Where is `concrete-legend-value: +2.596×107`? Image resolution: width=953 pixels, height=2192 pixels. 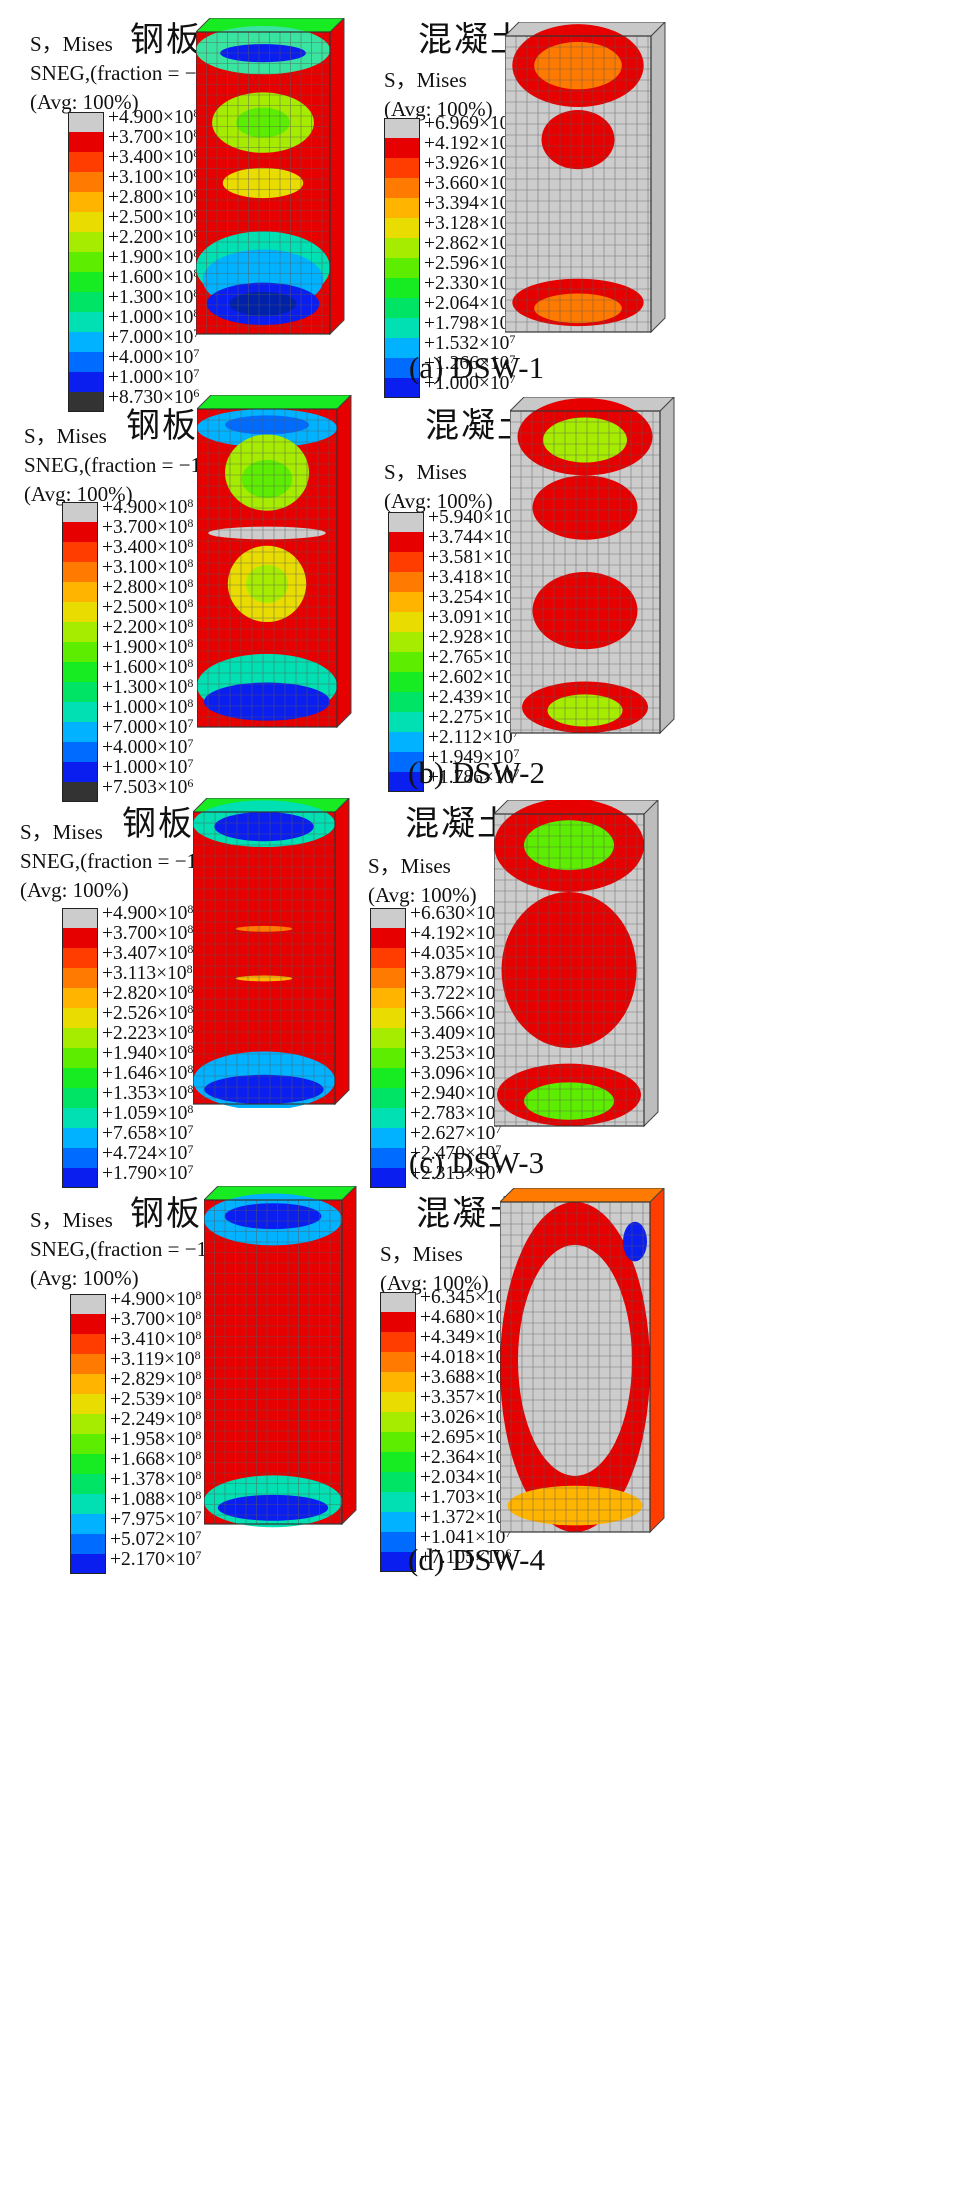
concrete-legend-value: +2.596×107 is located at coordinates (469, 264).